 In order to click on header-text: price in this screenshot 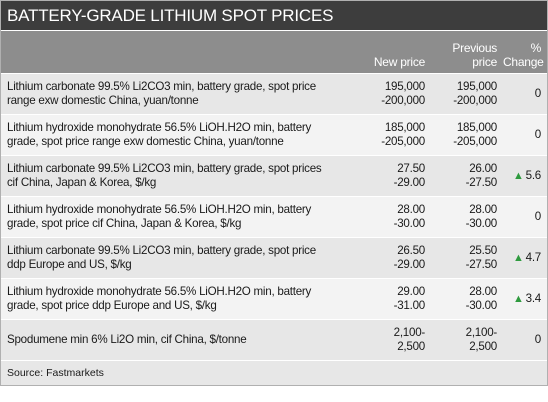, I will do `click(484, 62)`.